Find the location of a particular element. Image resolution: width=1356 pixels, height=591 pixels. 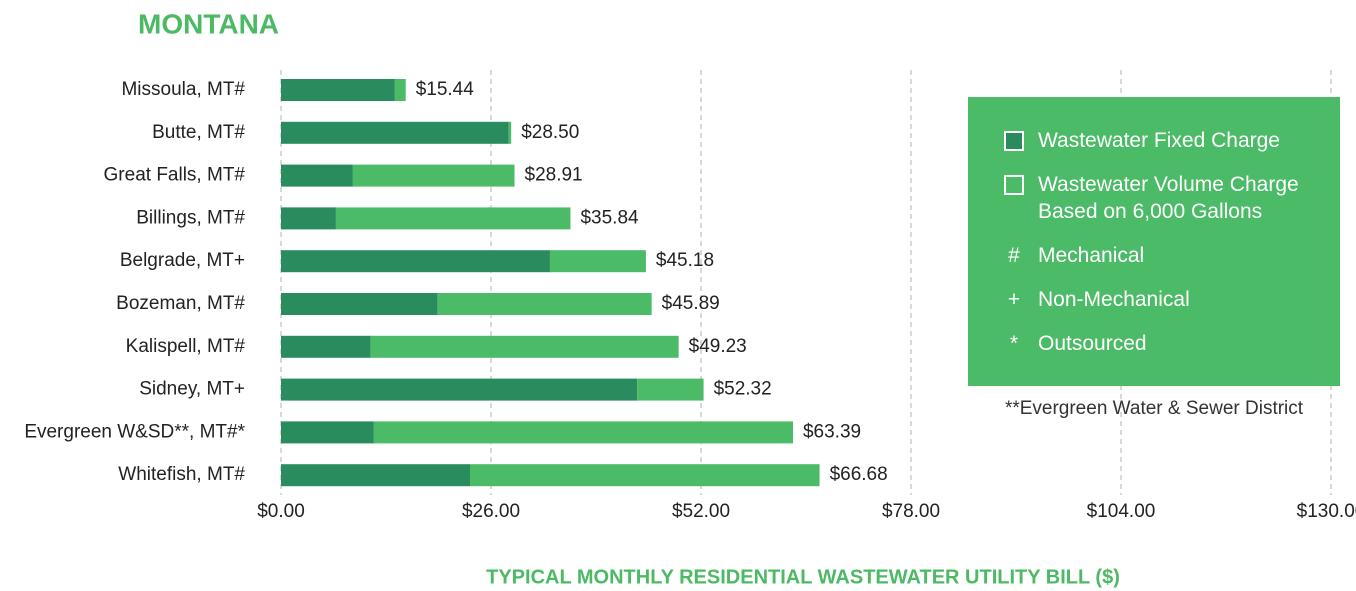

data-label: $35.84 is located at coordinates (609, 217).